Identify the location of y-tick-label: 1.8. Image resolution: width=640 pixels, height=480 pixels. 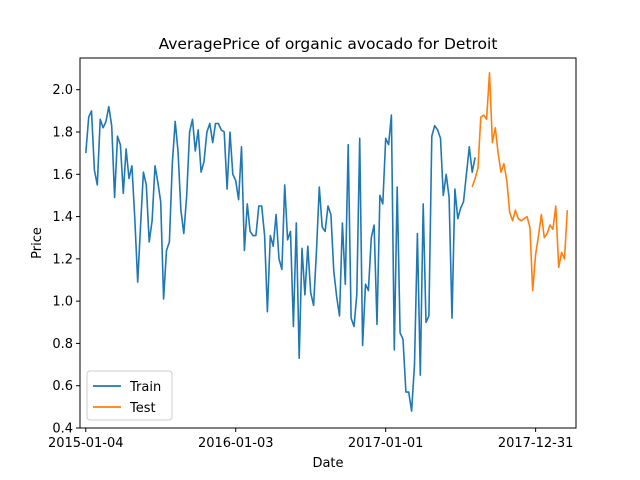
(62, 133).